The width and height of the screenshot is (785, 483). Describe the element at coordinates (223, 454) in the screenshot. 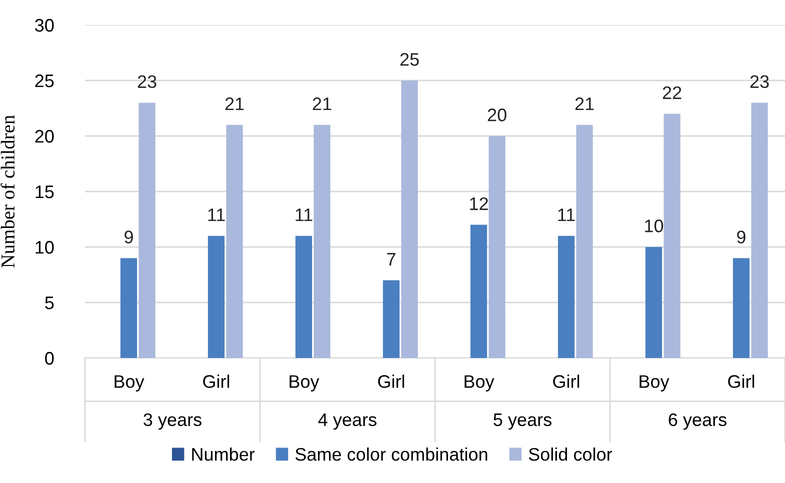

I see `legend-label: Number` at that location.